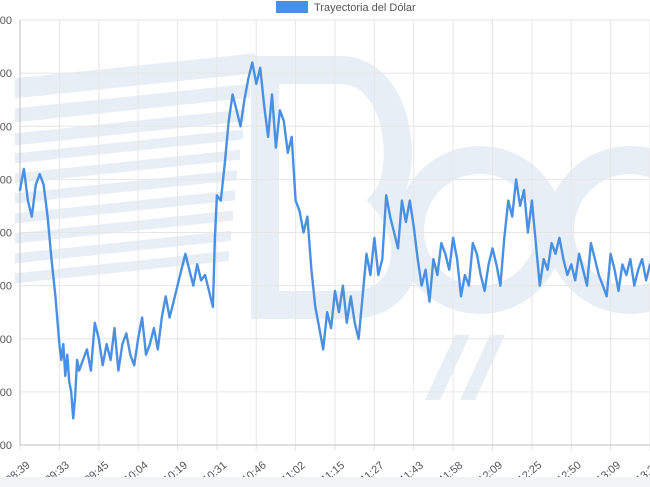 The image size is (650, 487). I want to click on watermark-letter-c, so click(598, 230).